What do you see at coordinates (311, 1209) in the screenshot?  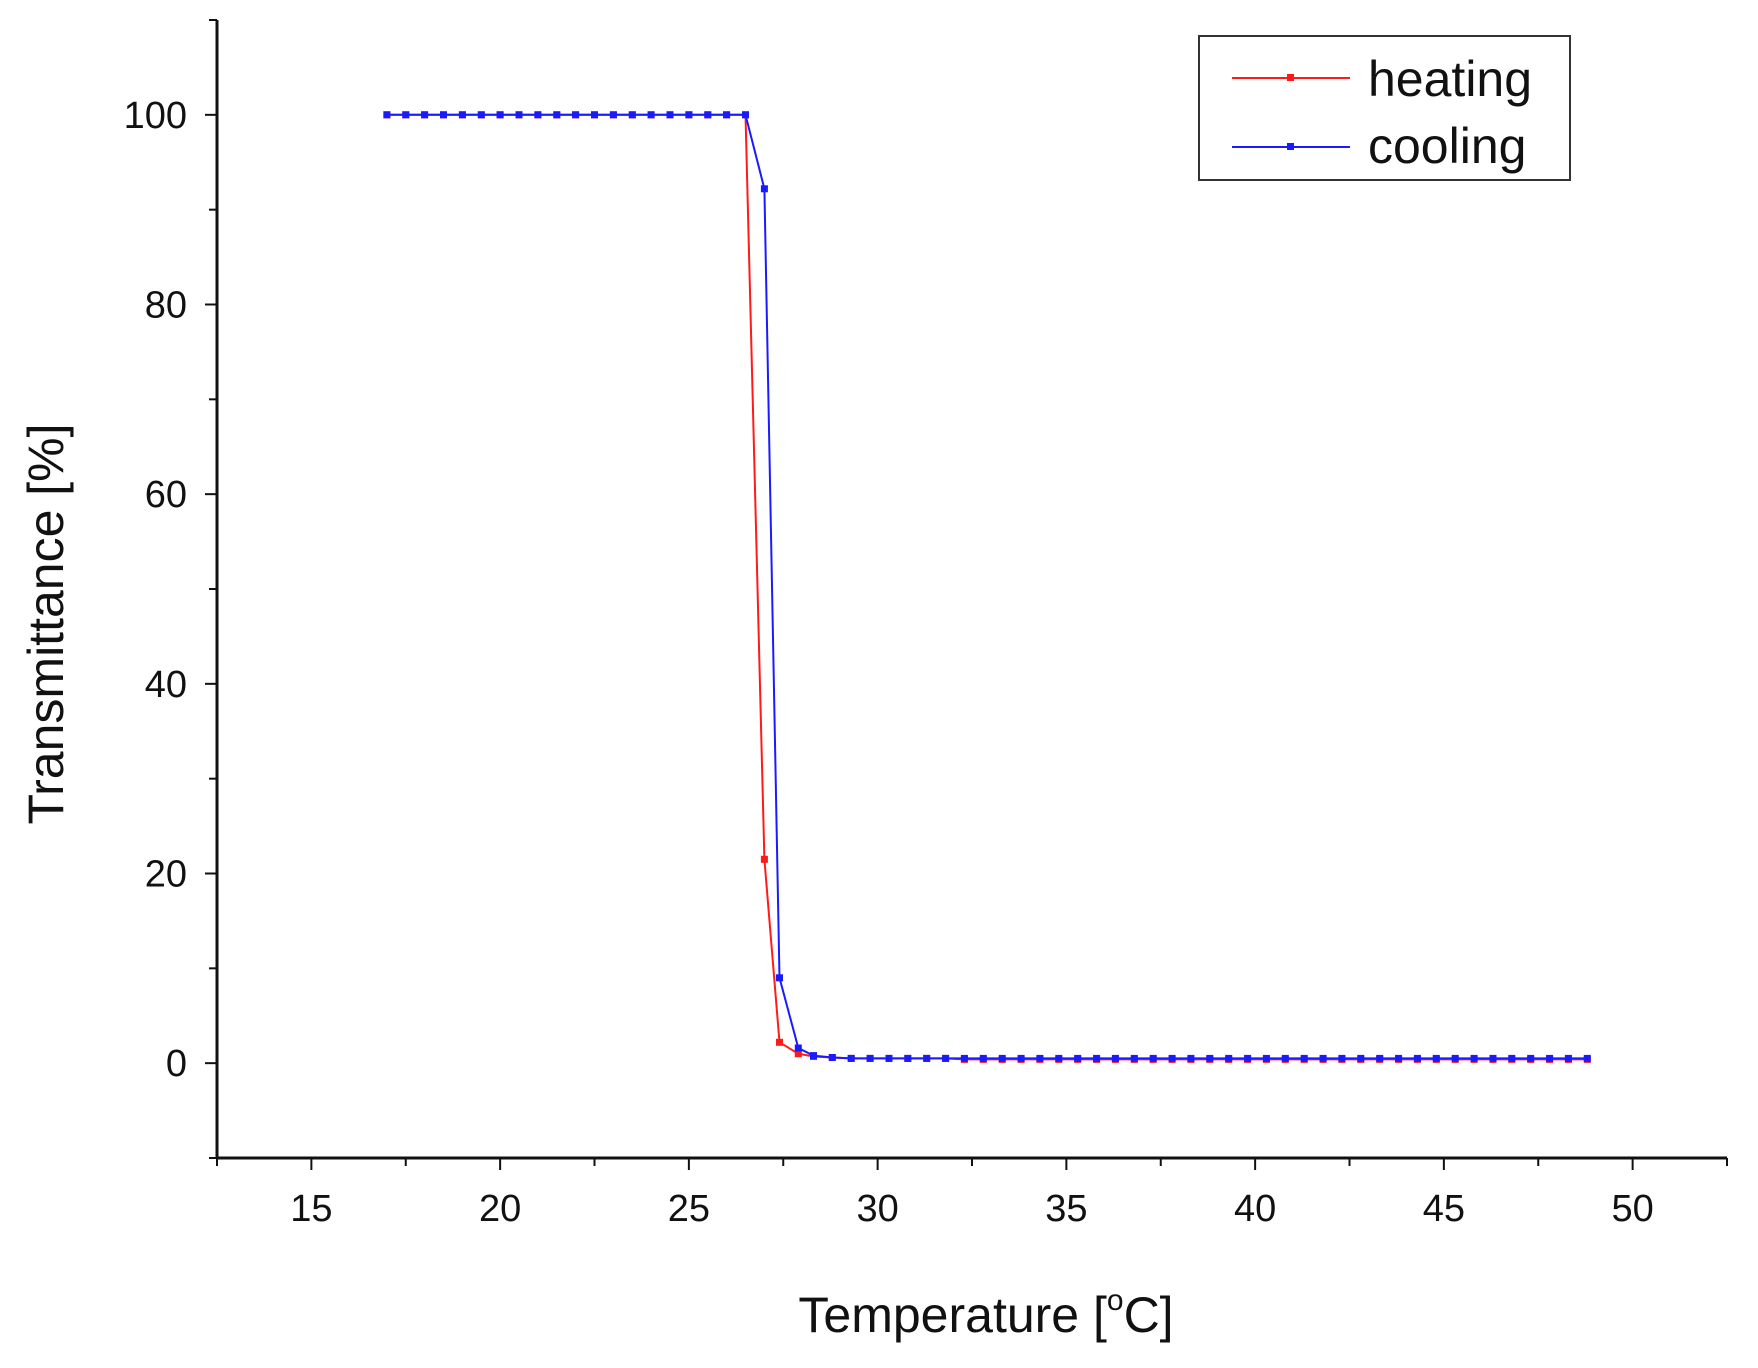 I see `x-tick-label: 15` at bounding box center [311, 1209].